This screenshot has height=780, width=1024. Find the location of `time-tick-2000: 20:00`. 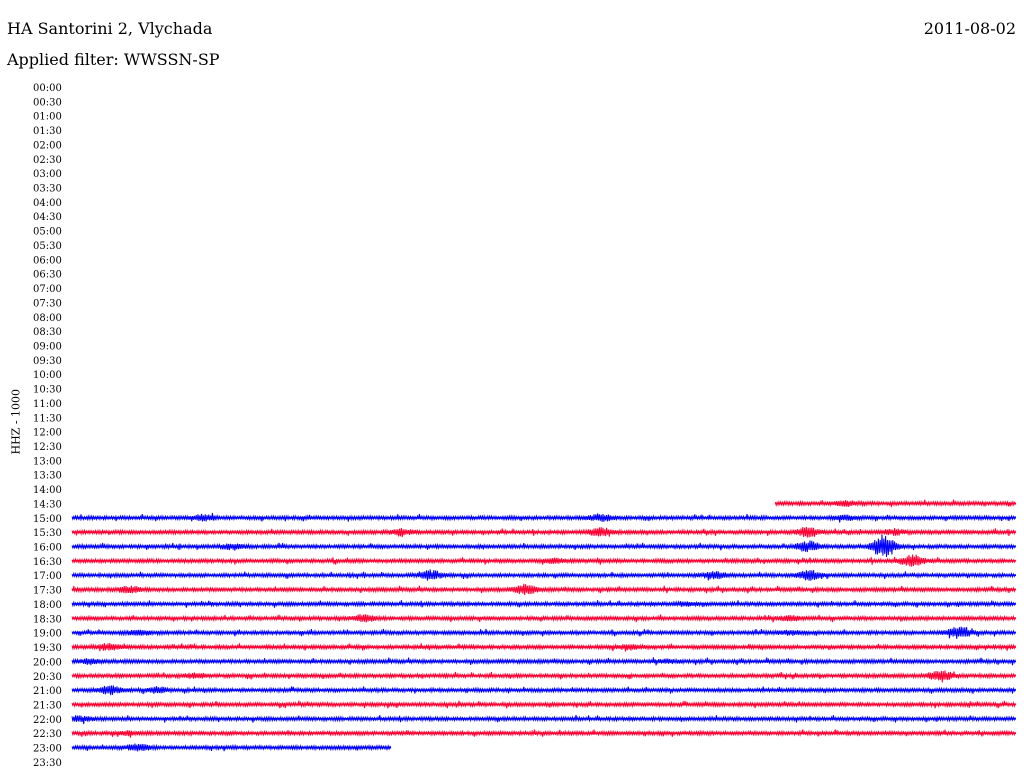

time-tick-2000: 20:00 is located at coordinates (47, 662).